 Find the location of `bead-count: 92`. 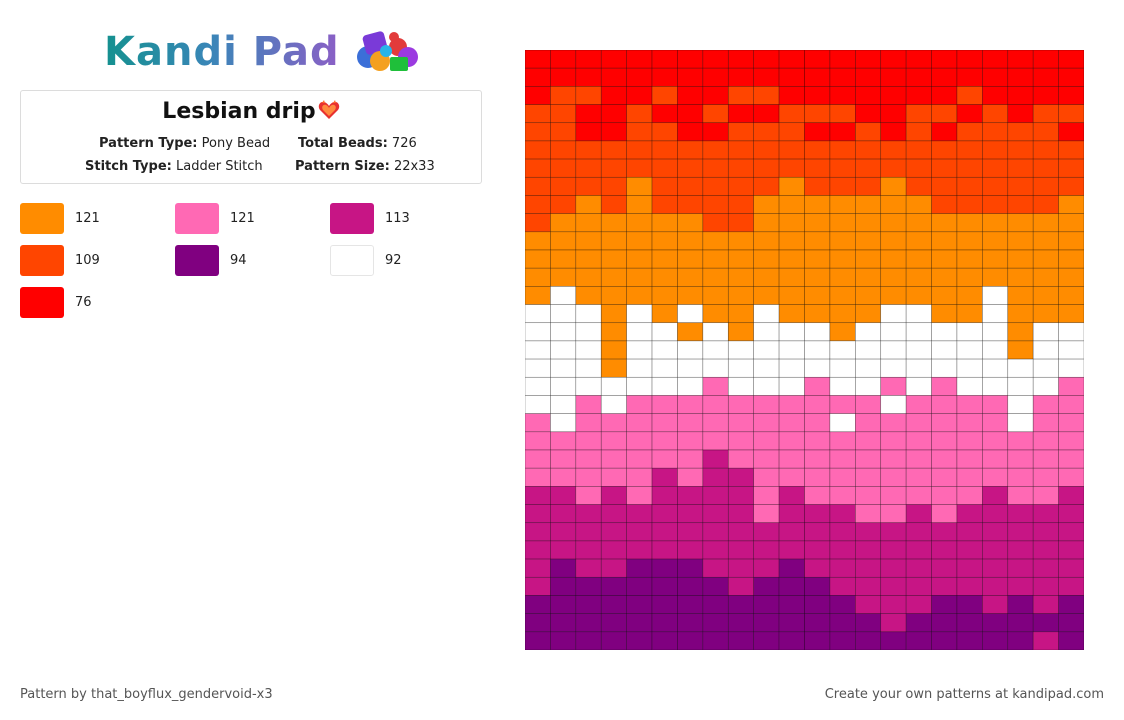

bead-count: 92 is located at coordinates (393, 260).